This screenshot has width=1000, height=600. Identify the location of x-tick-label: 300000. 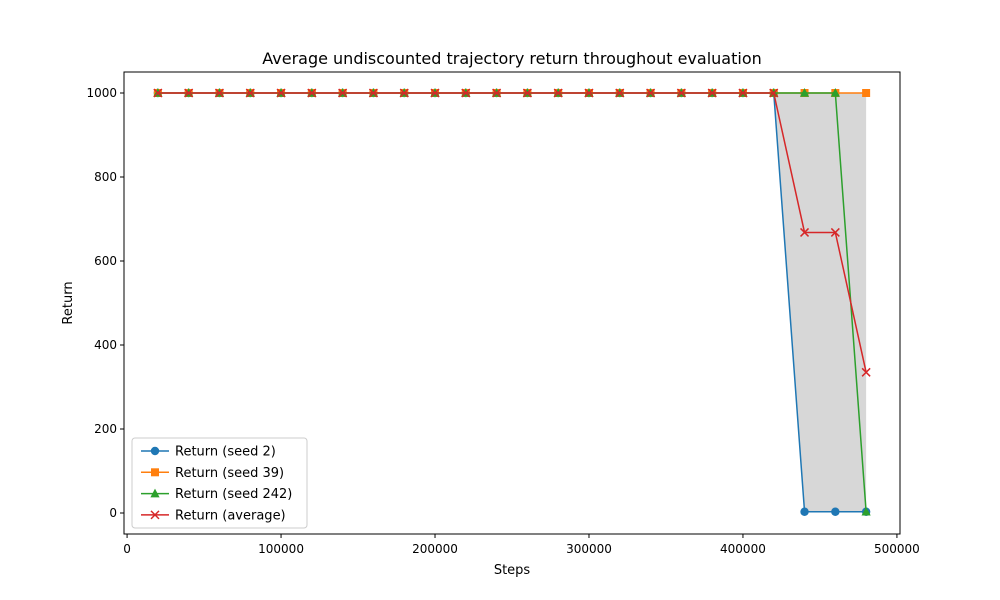
(589, 549).